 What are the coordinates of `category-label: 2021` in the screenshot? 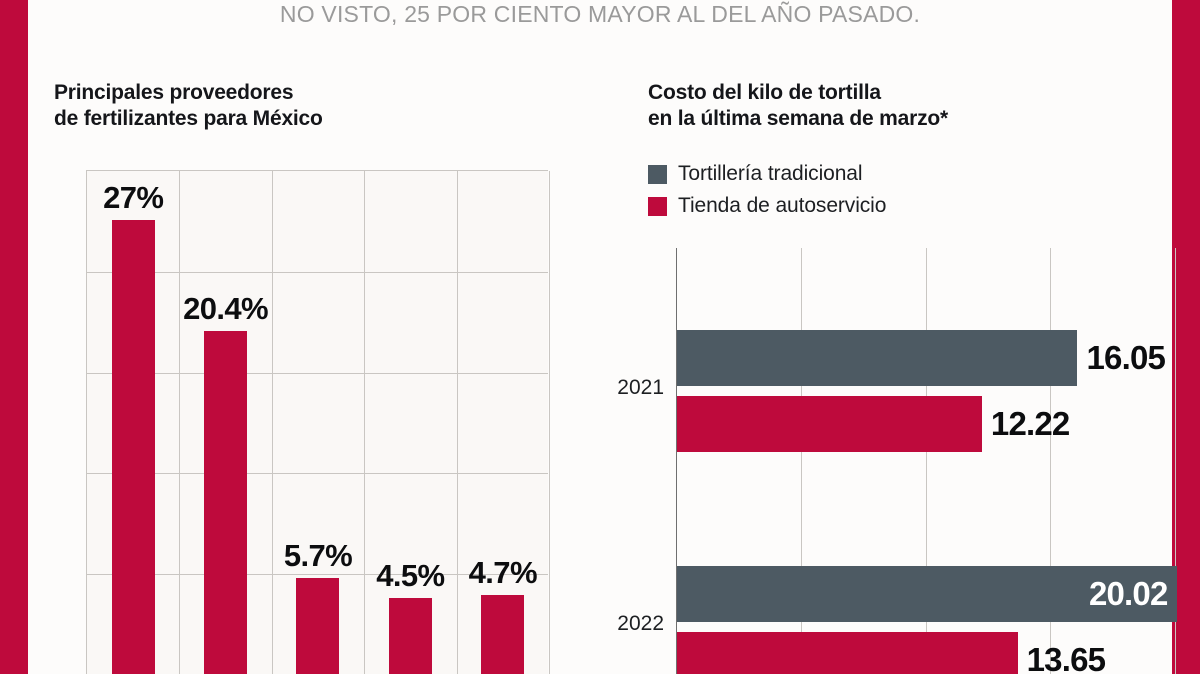 It's located at (640, 387).